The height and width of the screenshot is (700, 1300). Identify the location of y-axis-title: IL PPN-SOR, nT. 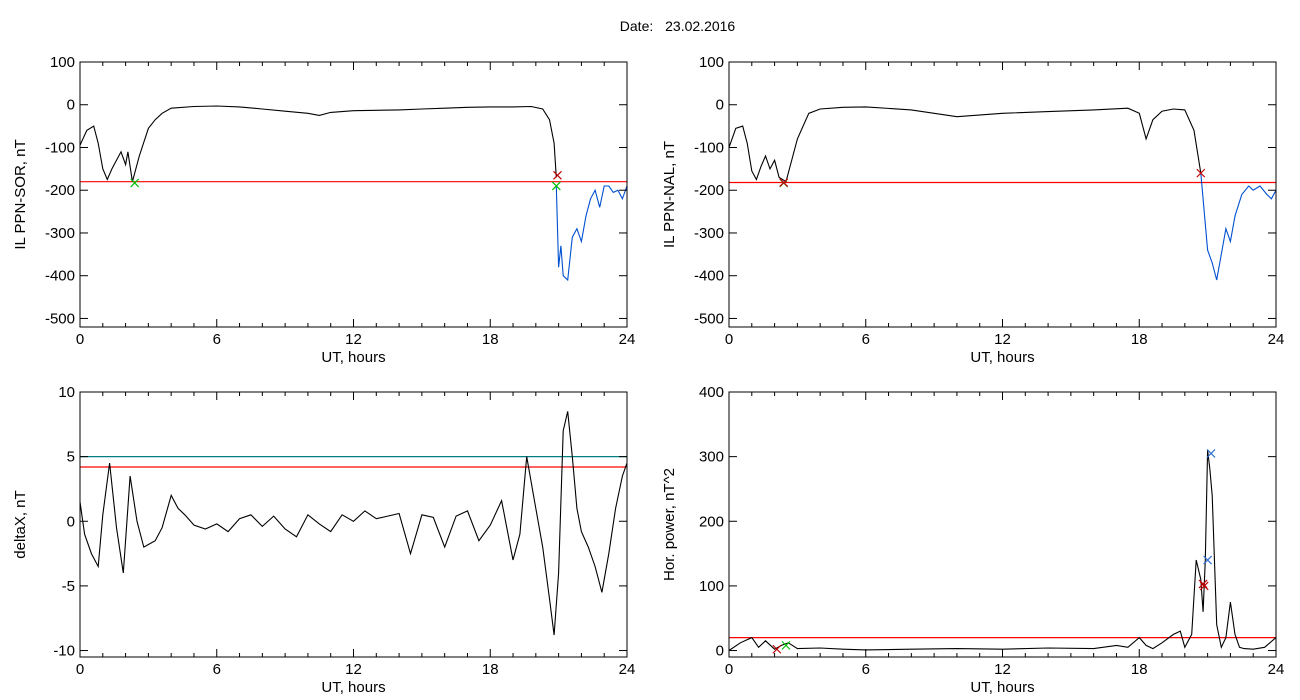
(20, 194).